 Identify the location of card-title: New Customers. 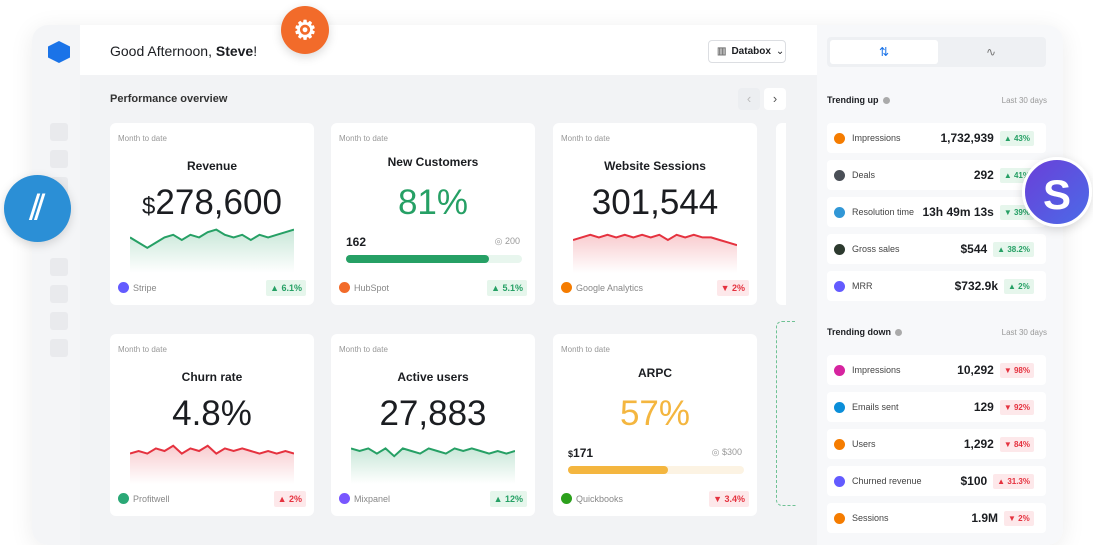
(433, 162).